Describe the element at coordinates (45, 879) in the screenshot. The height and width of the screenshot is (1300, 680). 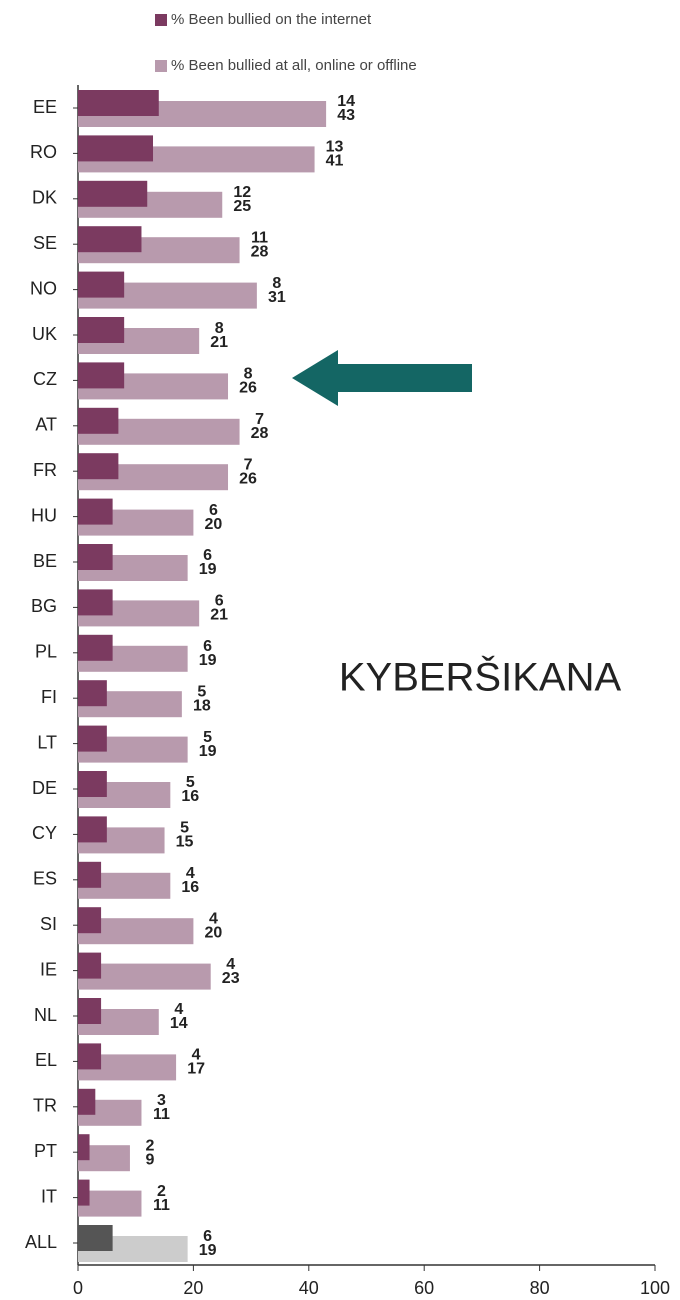
I see `category-label: ES` at that location.